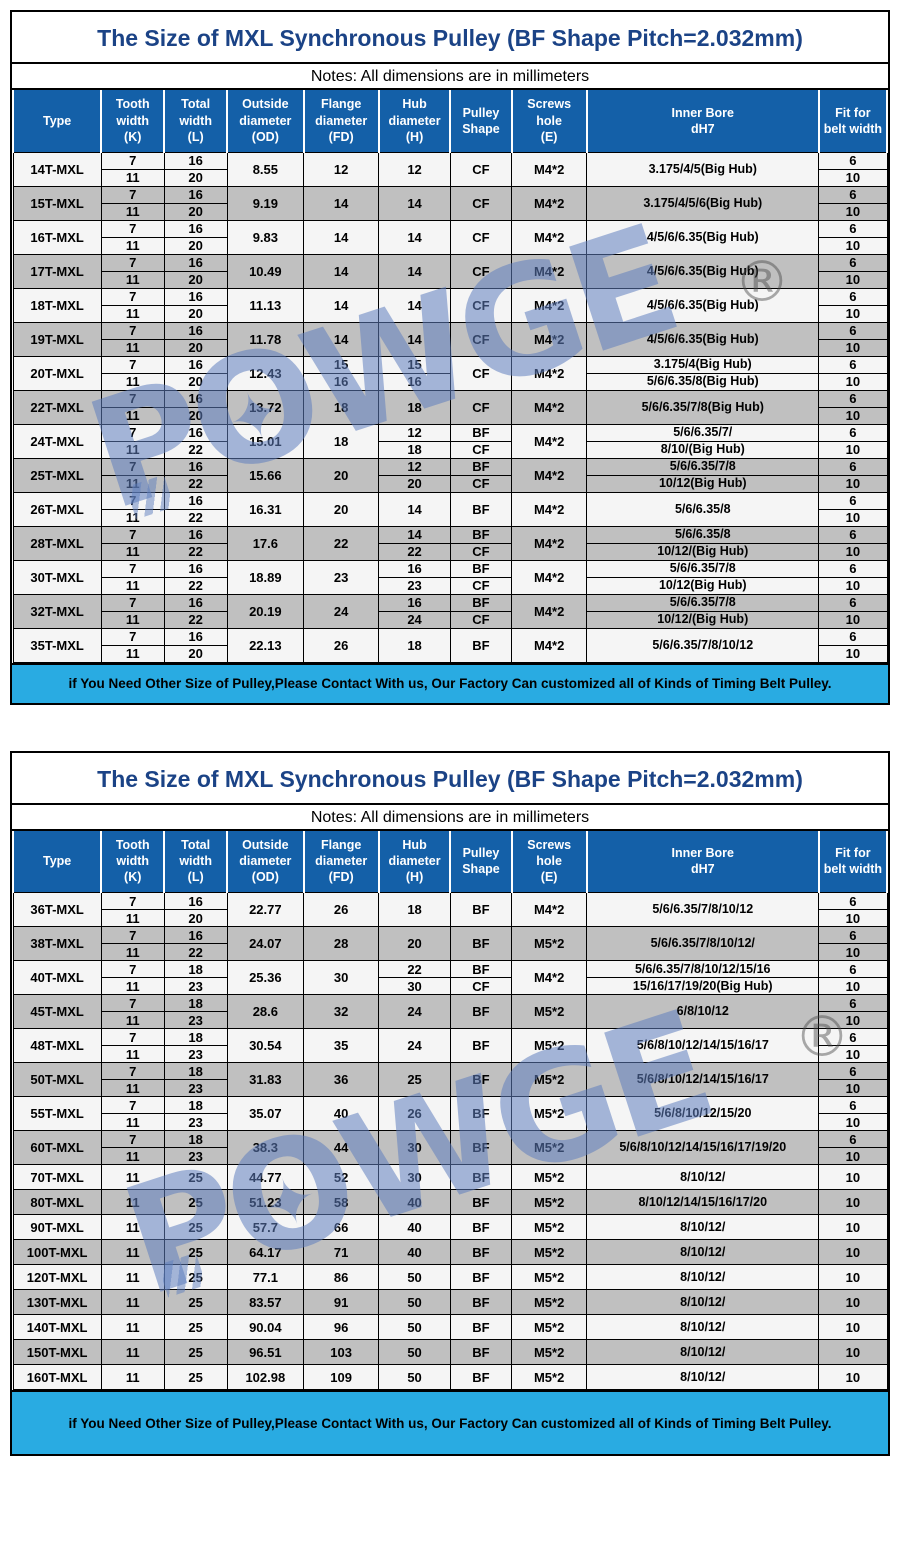 The width and height of the screenshot is (900, 1543). I want to click on table-row: 11 22 24 CF 10/12/(Big Hub) 10, so click(450, 619).